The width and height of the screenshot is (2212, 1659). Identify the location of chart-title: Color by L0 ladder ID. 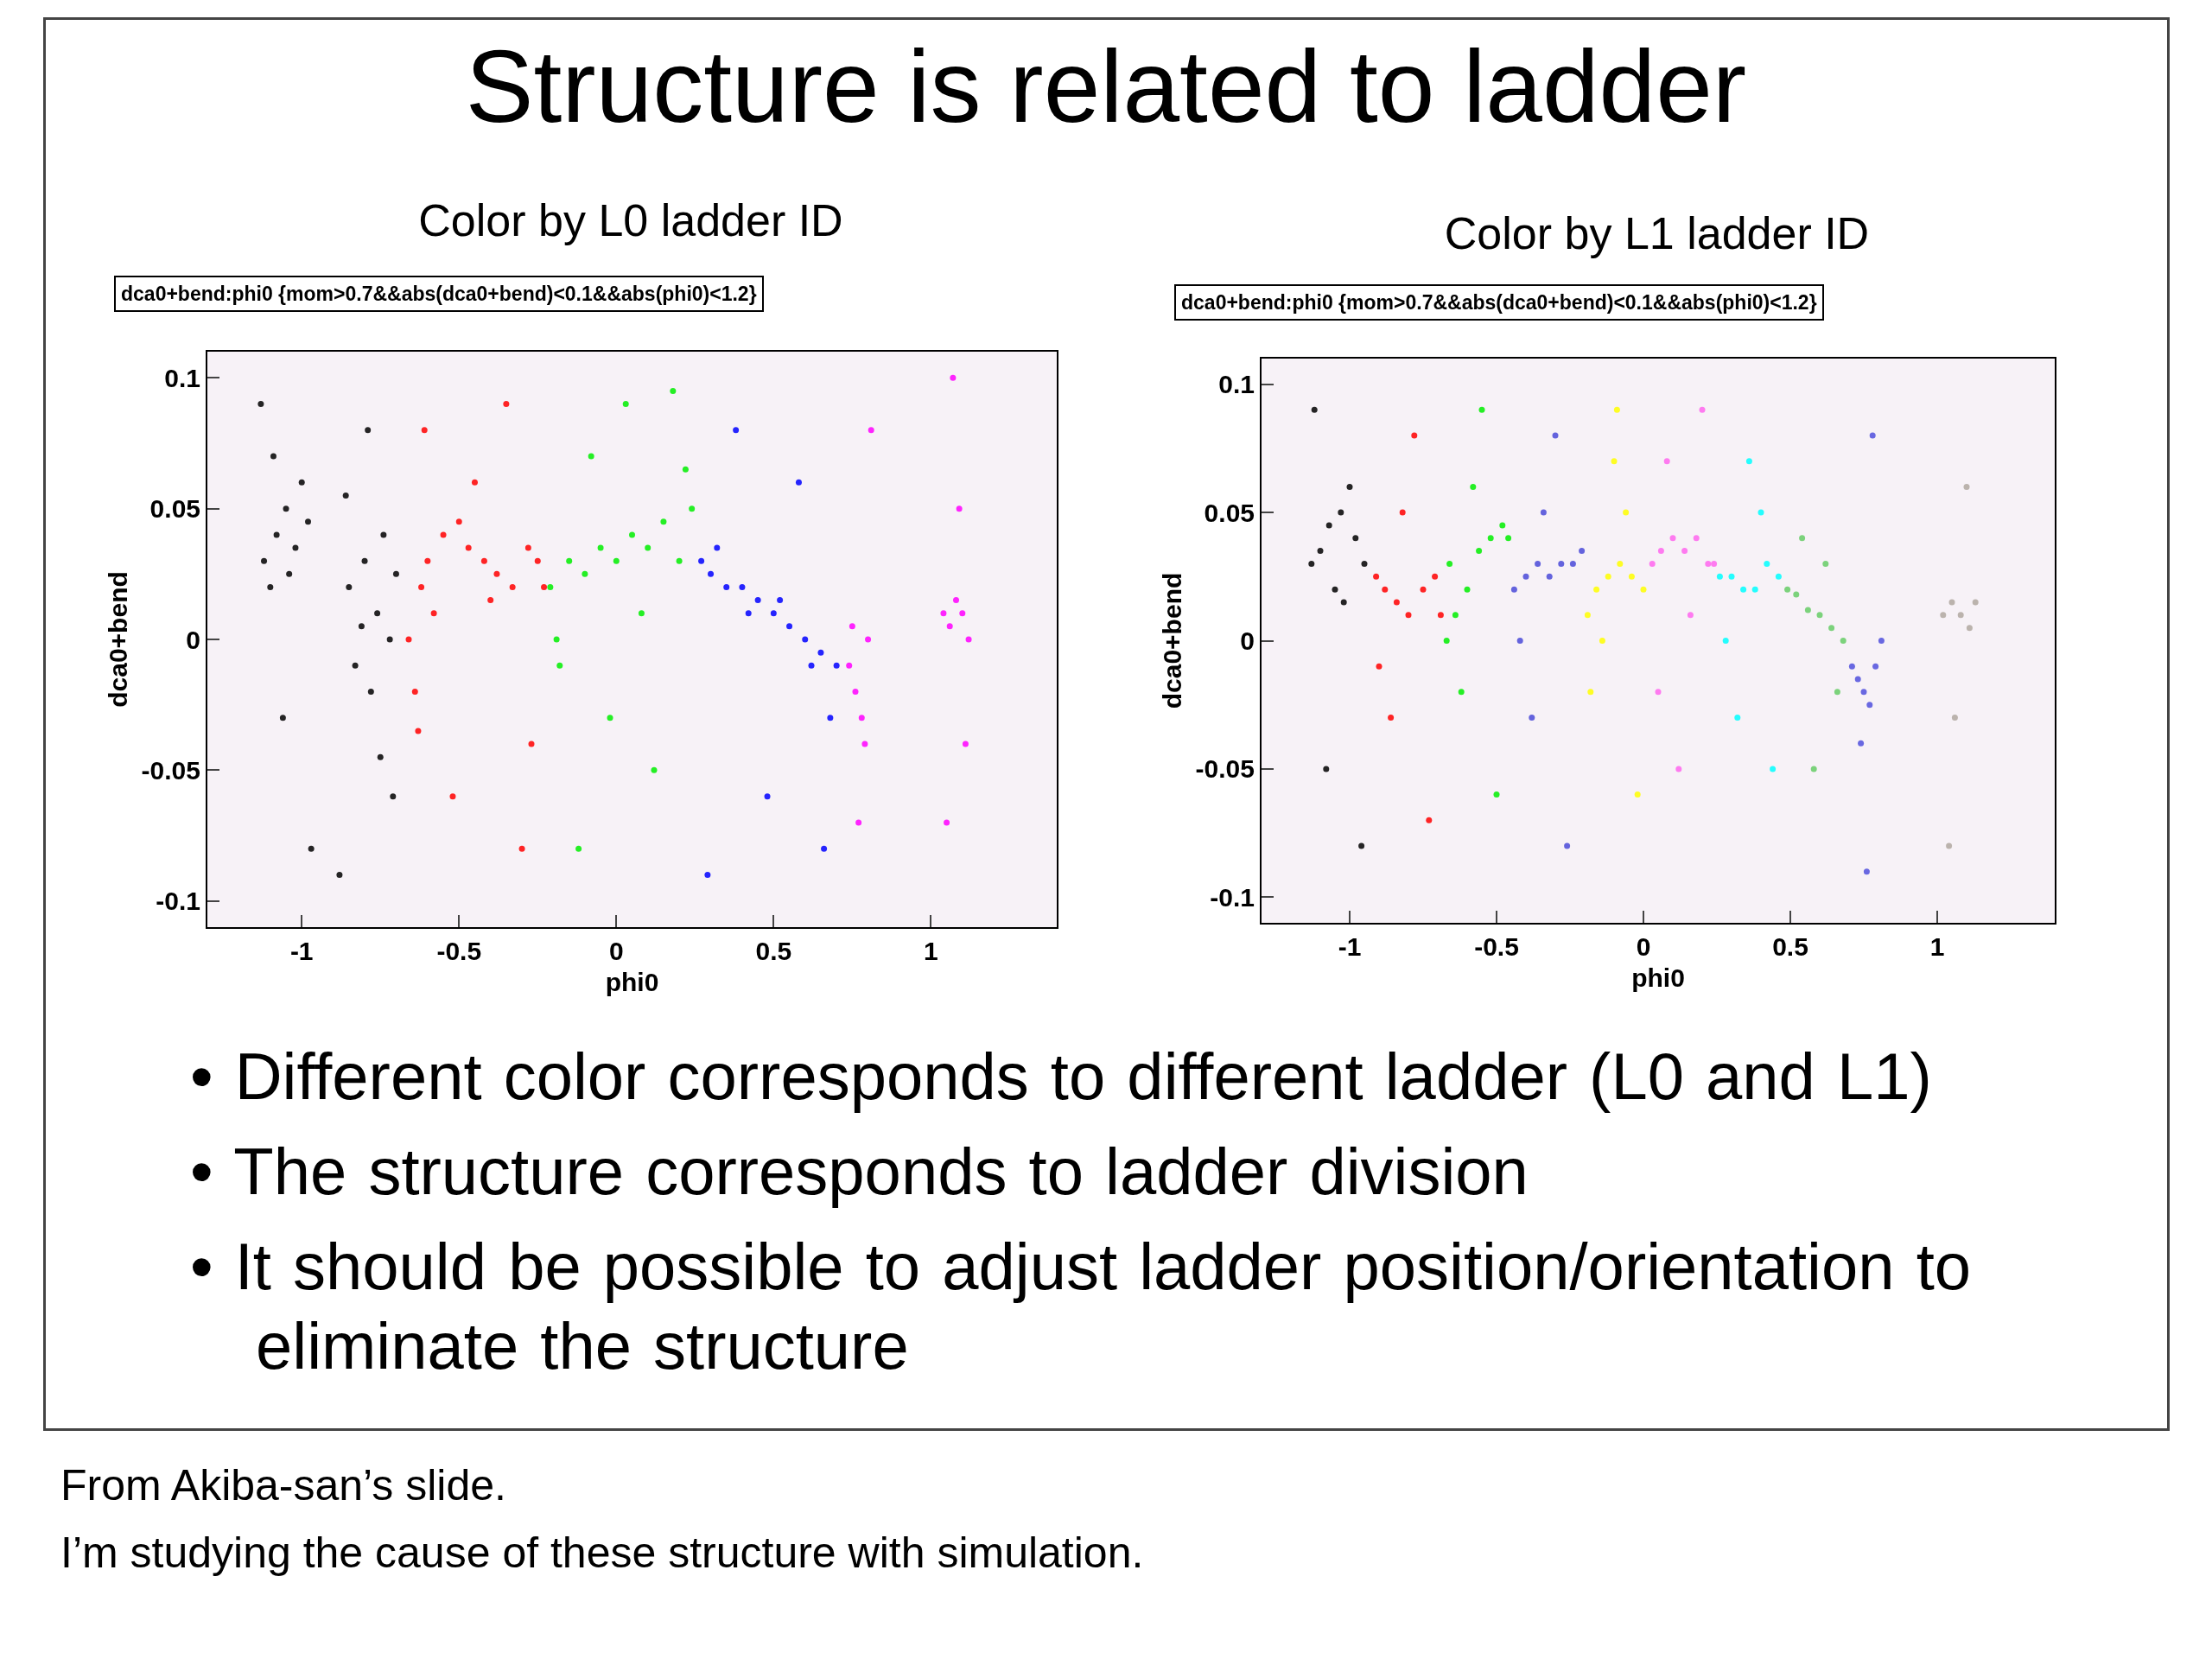
(630, 220).